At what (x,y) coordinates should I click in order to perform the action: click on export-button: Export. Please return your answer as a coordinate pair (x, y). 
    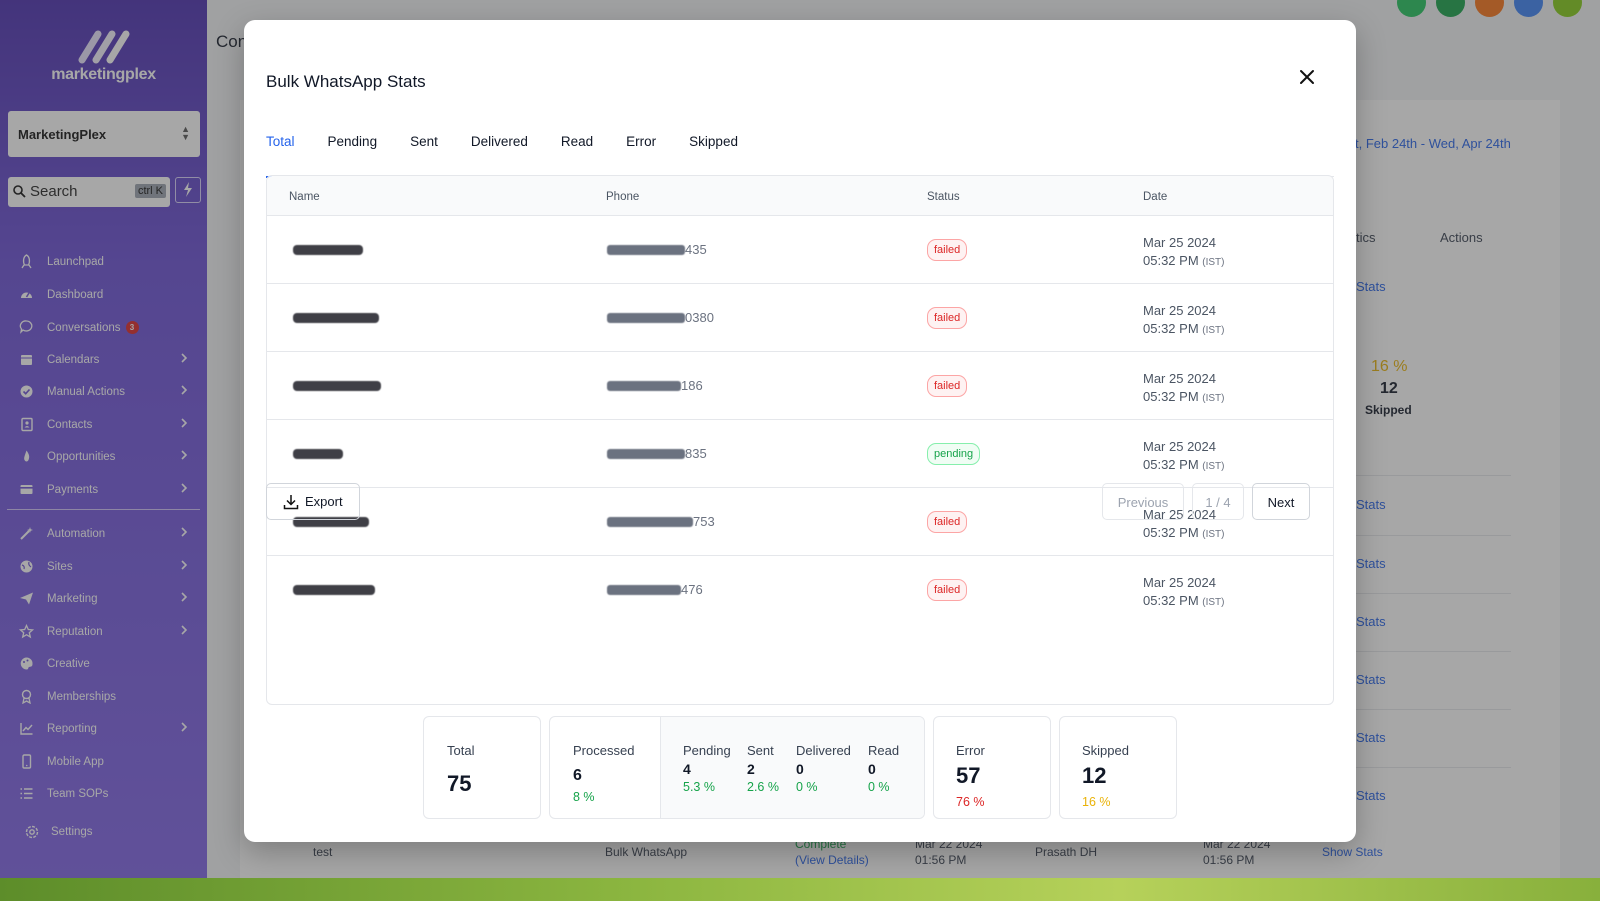
    Looking at the image, I should click on (313, 501).